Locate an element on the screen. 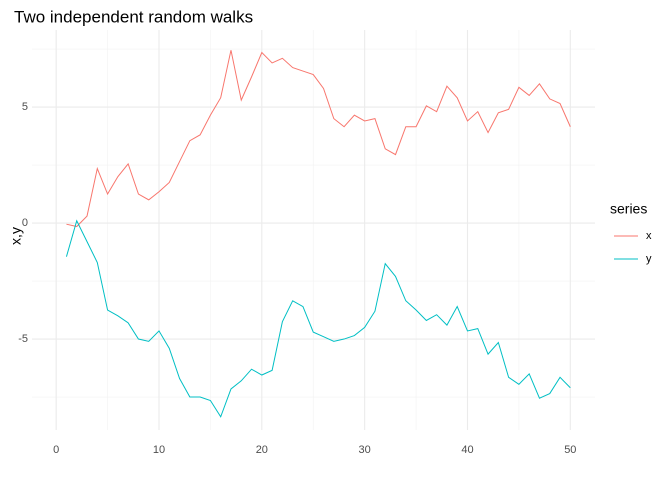 This screenshot has width=672, height=485. y-tick-label: 0 is located at coordinates (25, 223).